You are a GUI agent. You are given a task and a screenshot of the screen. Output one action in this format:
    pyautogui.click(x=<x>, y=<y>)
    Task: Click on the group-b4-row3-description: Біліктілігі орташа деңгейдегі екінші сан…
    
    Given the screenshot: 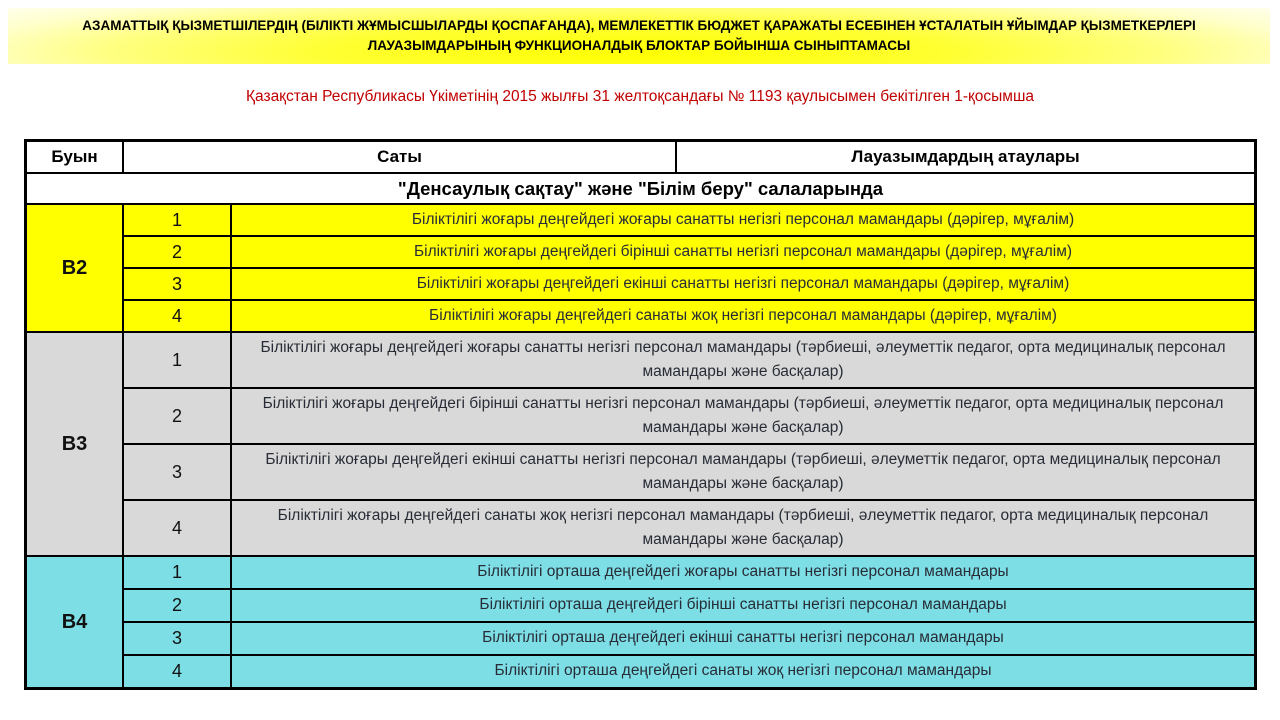 What is the action you would take?
    pyautogui.click(x=743, y=638)
    